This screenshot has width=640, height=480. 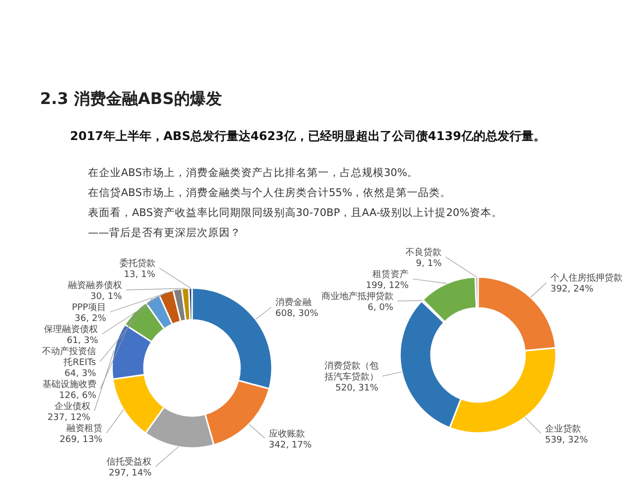 I want to click on text: 在企业ABS市场上，消费金融类资产占比排名第一，占总规模30%。, so click(x=253, y=172).